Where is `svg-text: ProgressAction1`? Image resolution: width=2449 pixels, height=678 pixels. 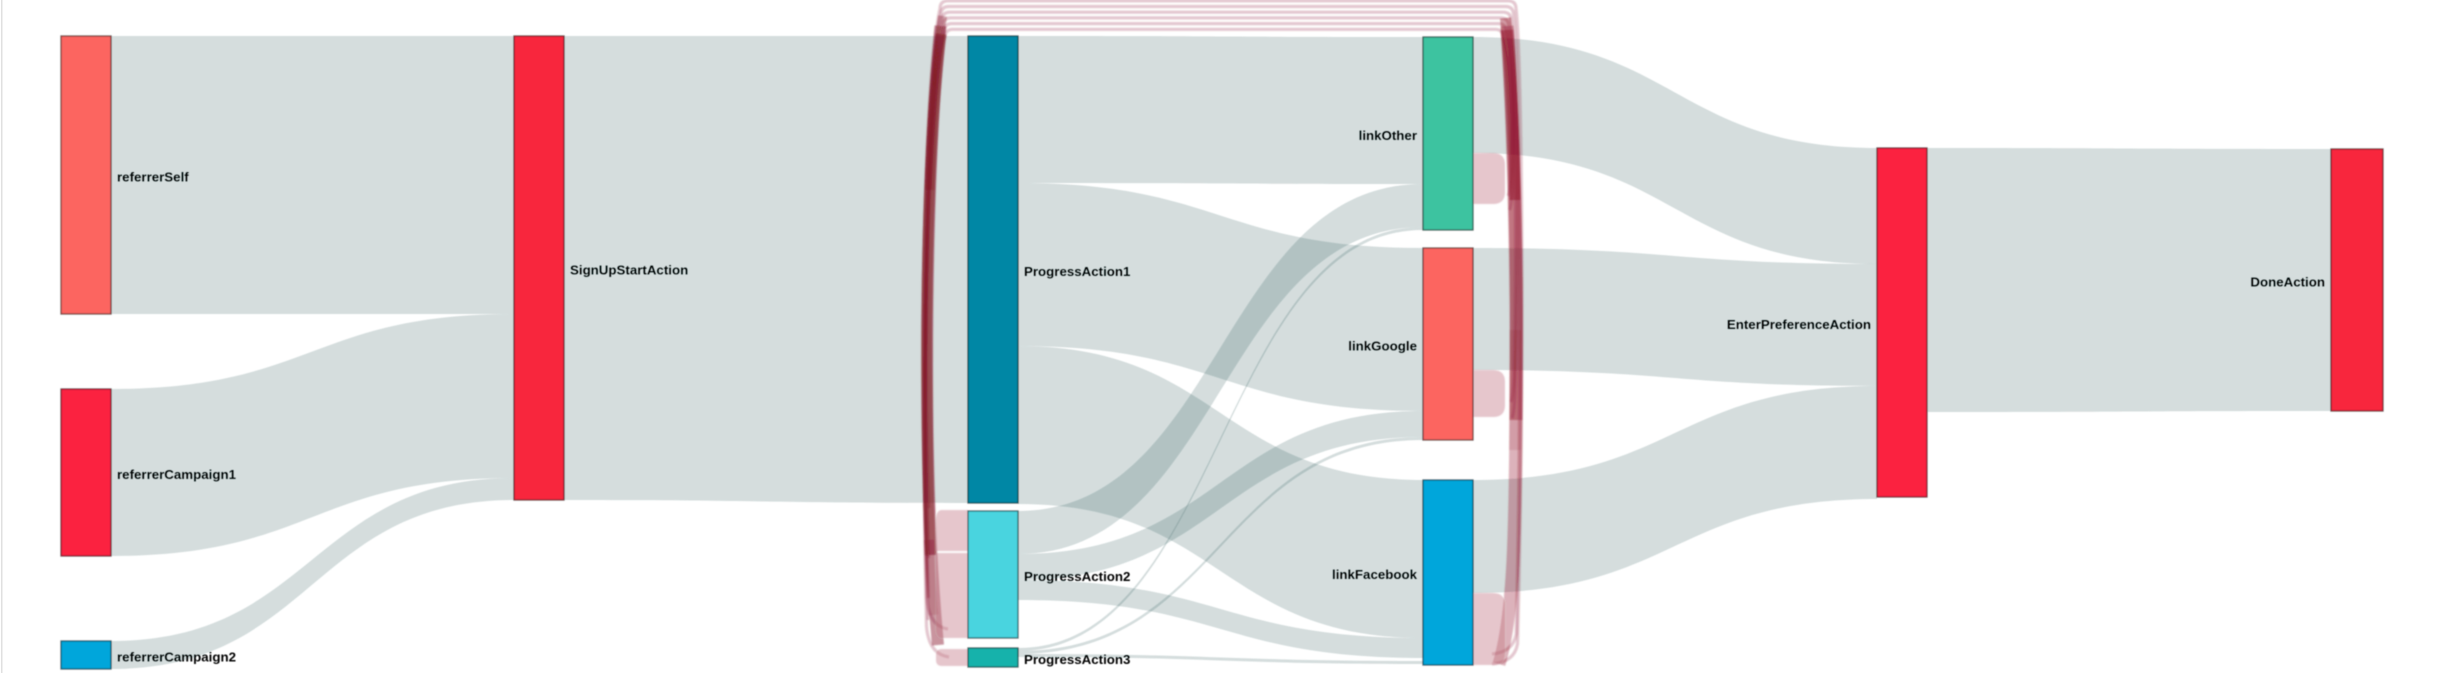 svg-text: ProgressAction1 is located at coordinates (1077, 271).